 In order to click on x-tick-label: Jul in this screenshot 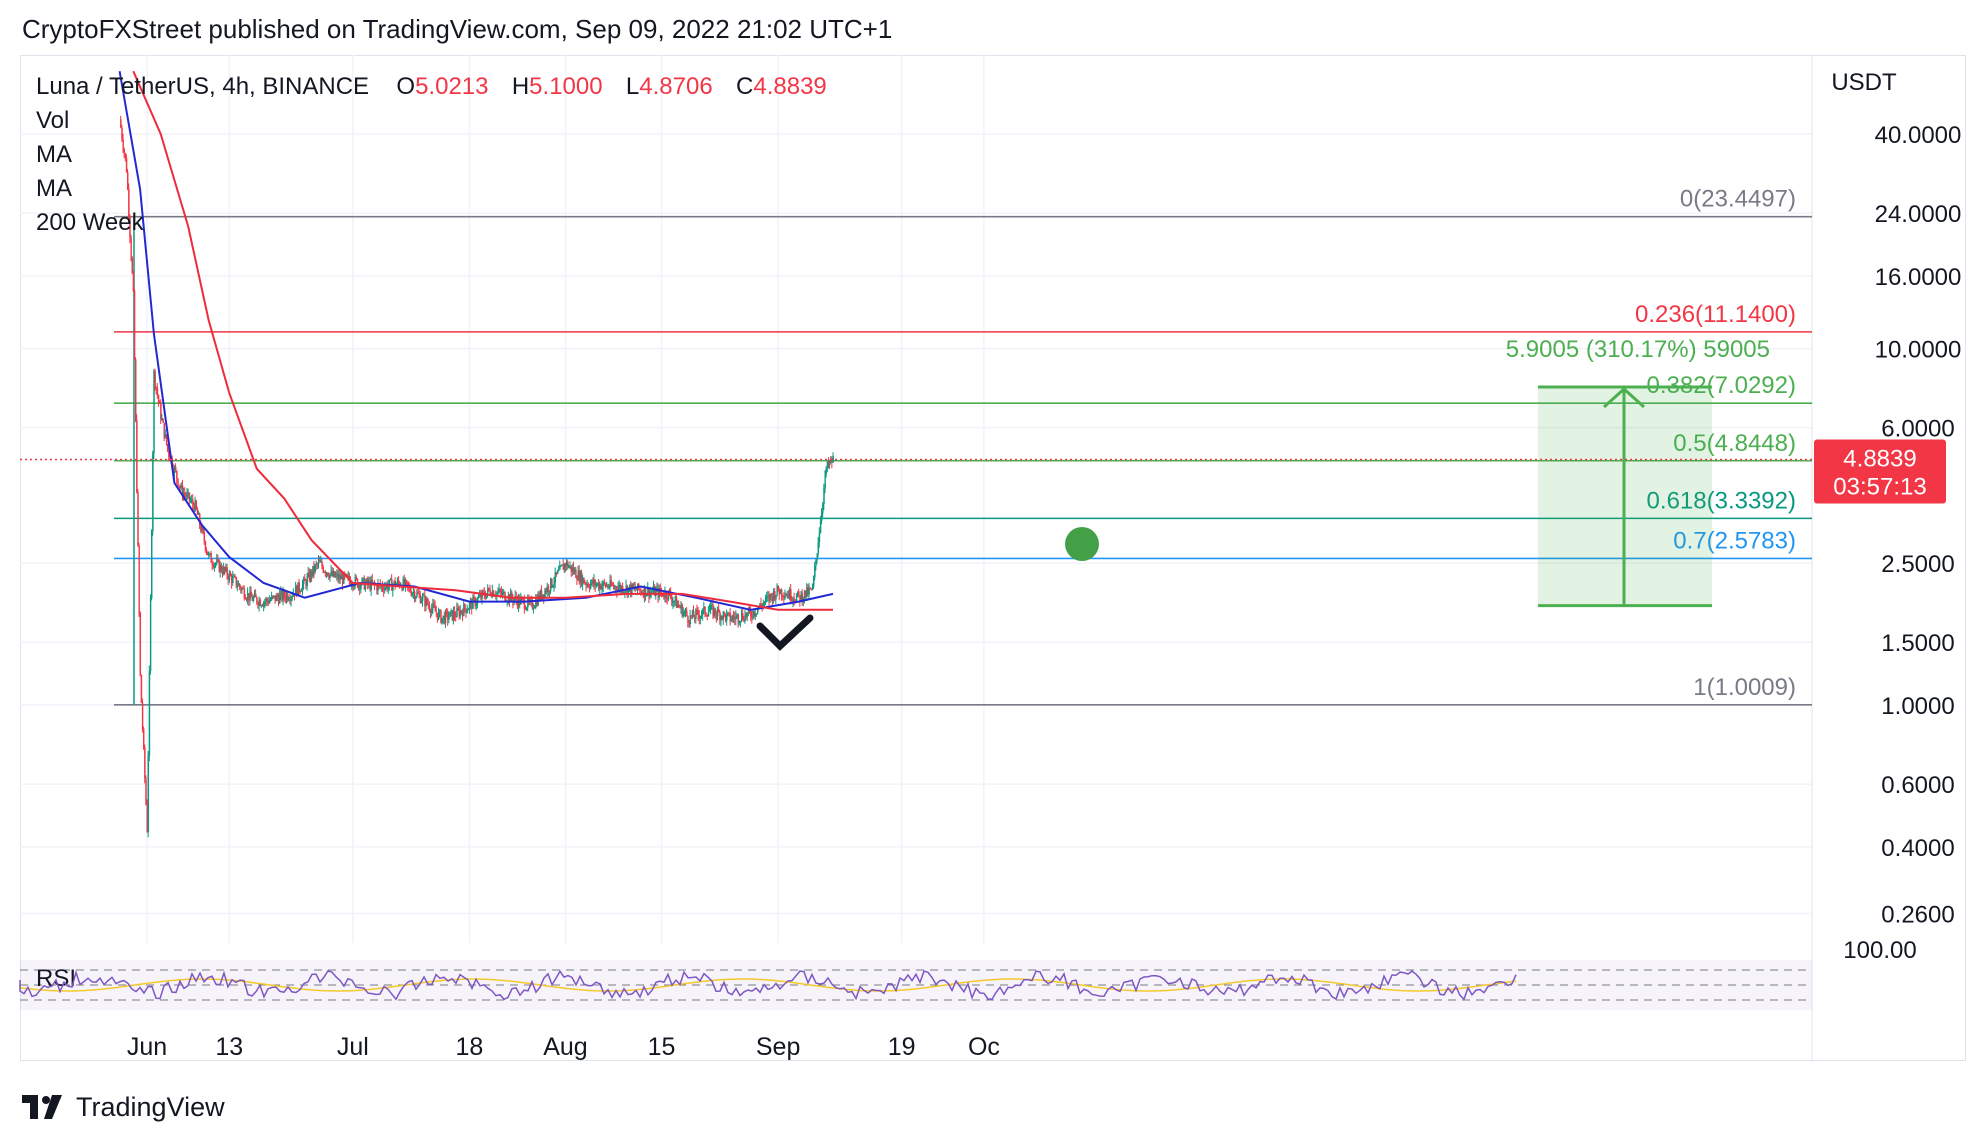, I will do `click(353, 1047)`.